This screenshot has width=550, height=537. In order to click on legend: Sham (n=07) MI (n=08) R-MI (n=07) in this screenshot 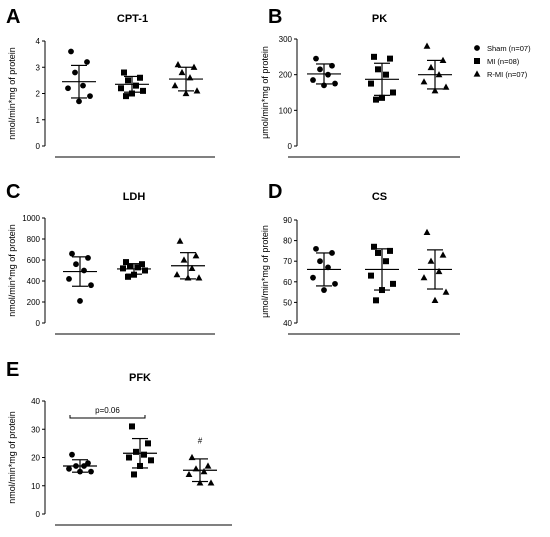, I will do `click(502, 61)`.